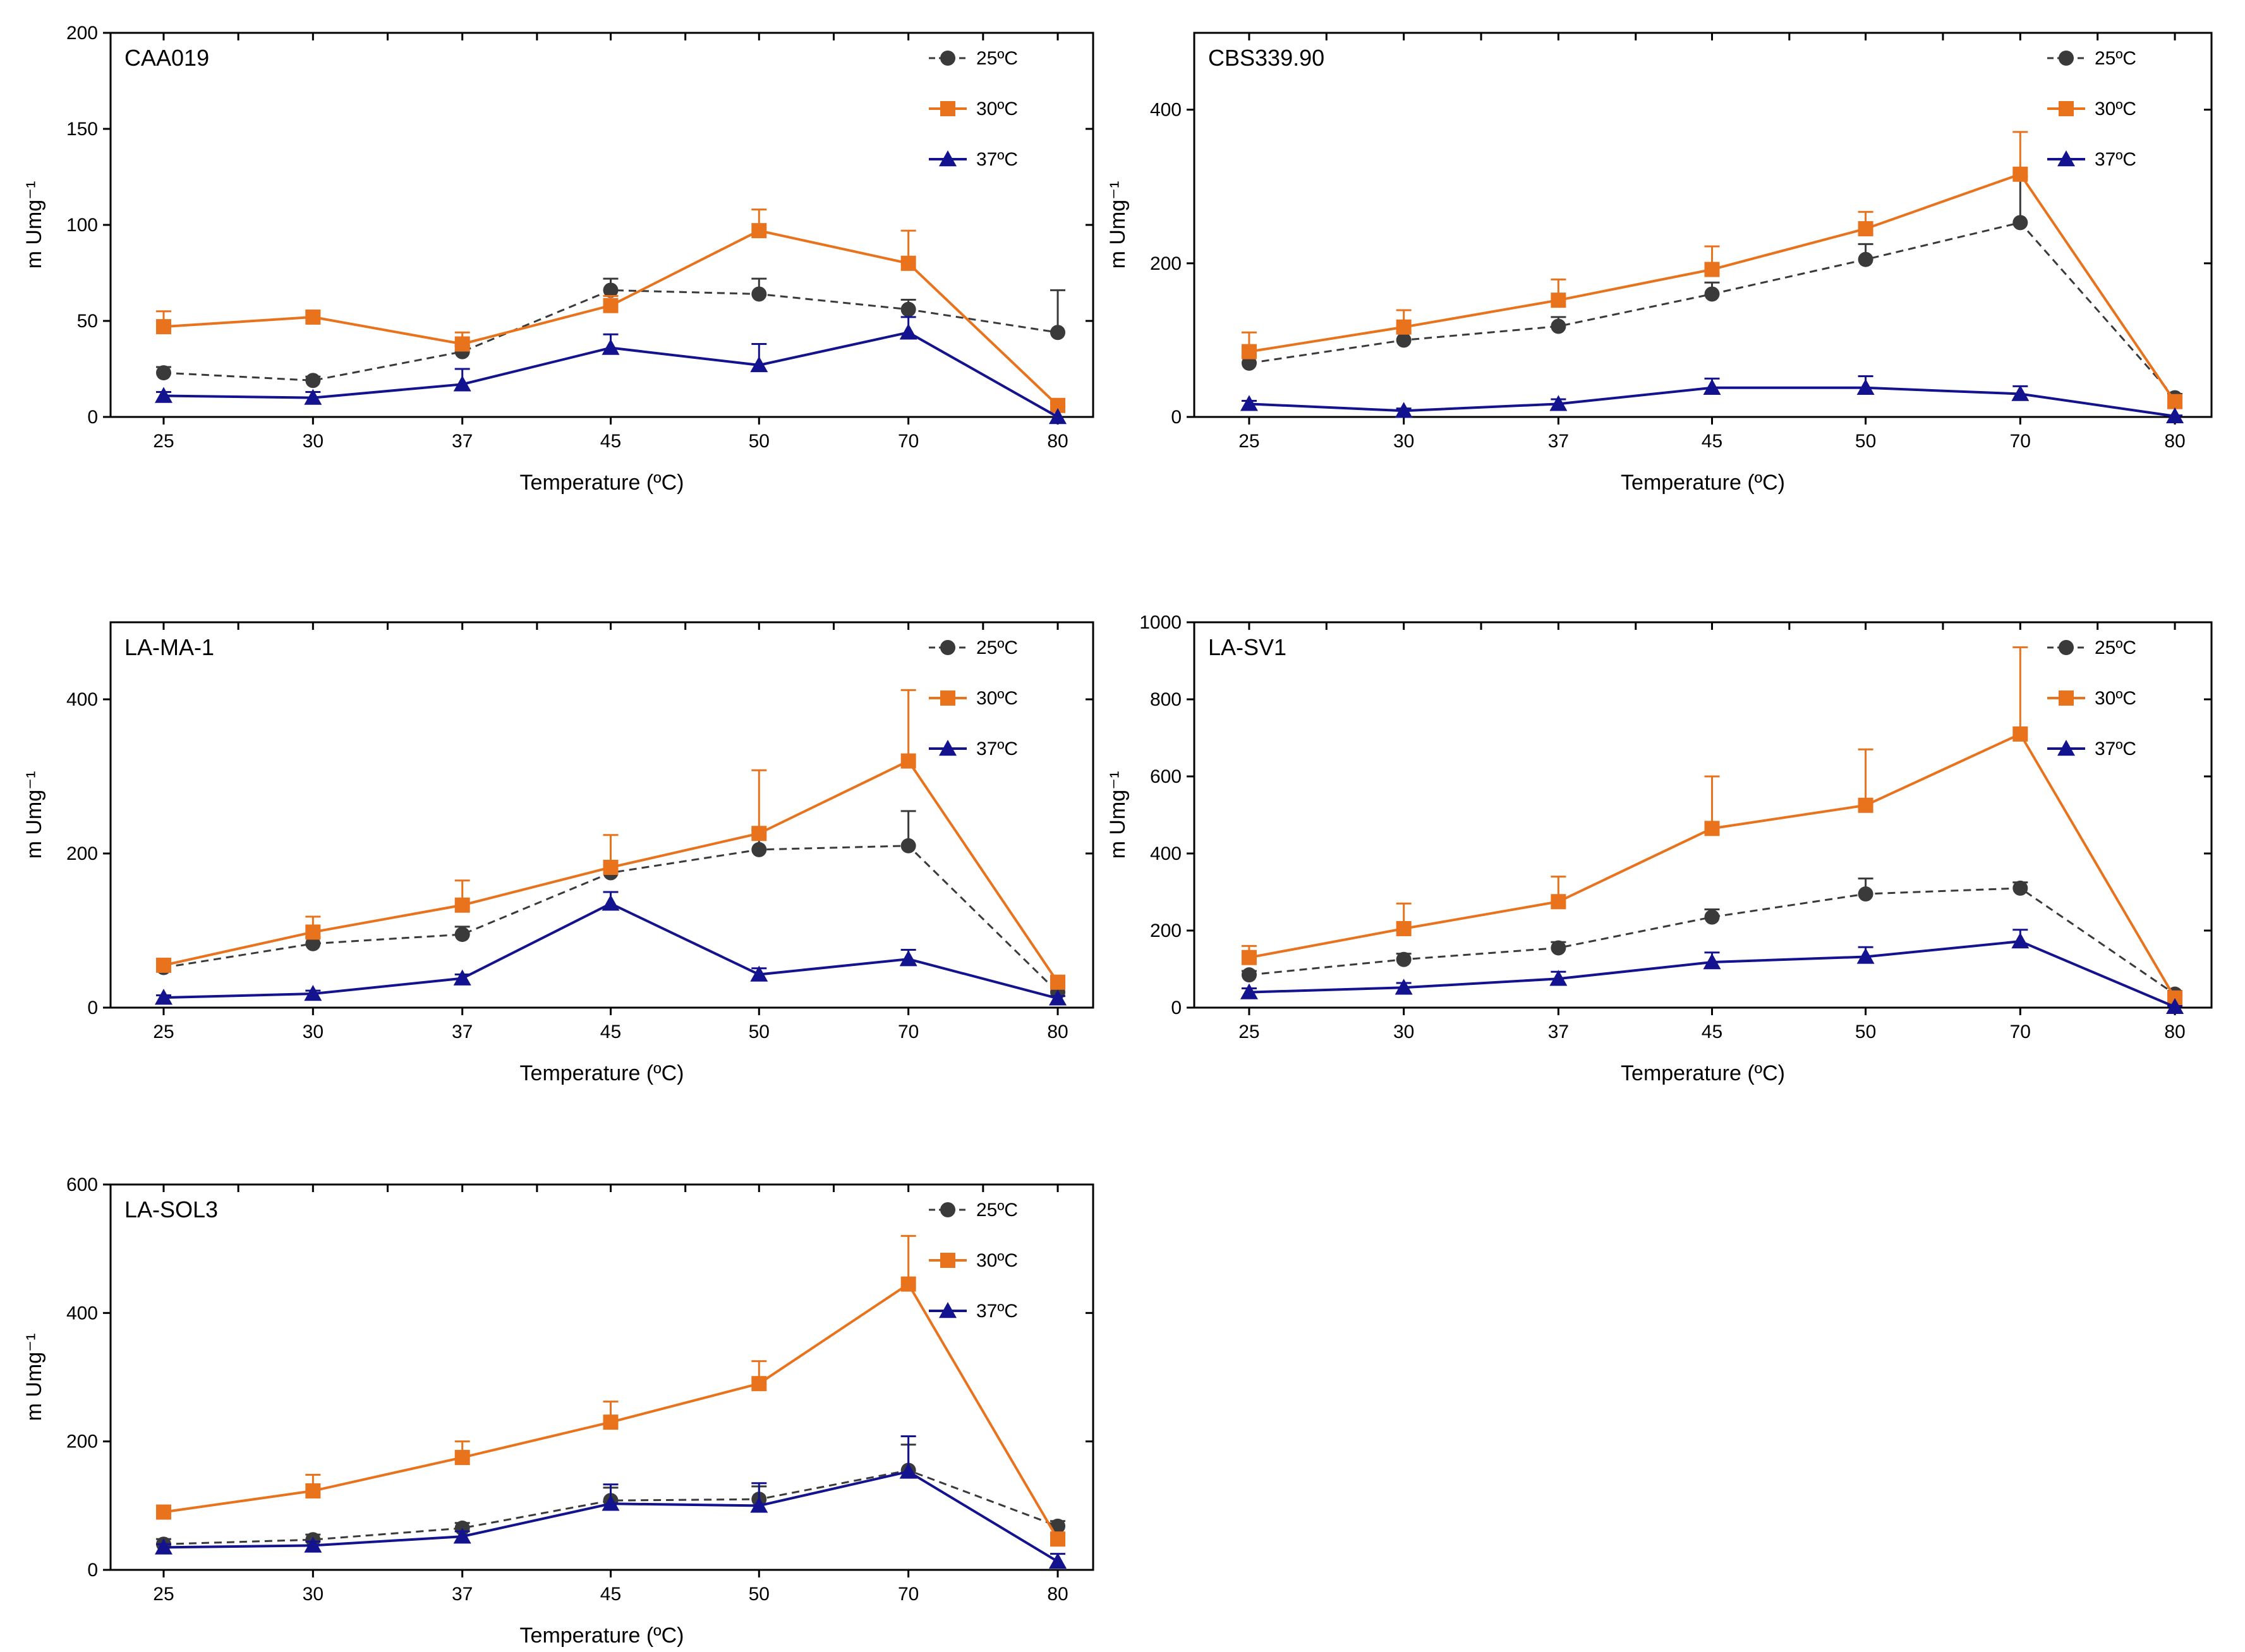 The image size is (2245, 1652). I want to click on y-tick-label: 200, so click(1166, 930).